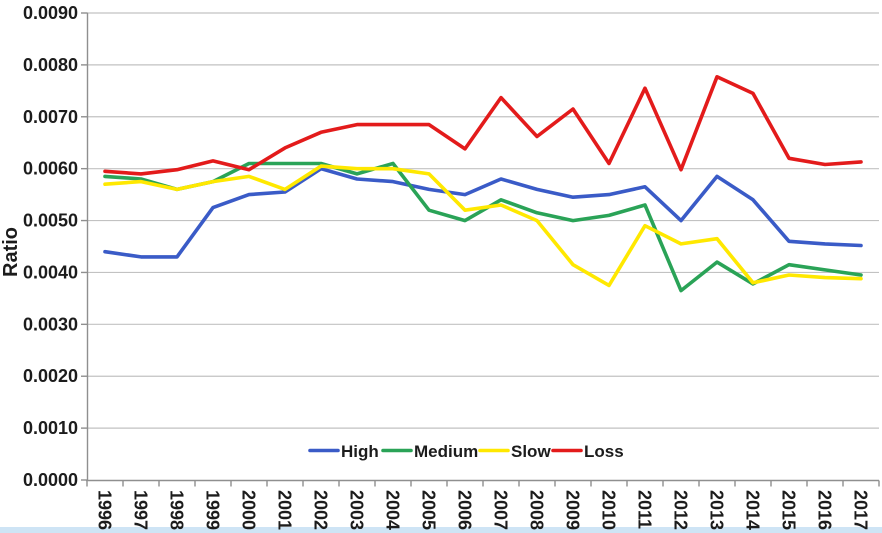 Image resolution: width=882 pixels, height=533 pixels. Describe the element at coordinates (429, 510) in the screenshot. I see `x-tick-label: 2005` at that location.